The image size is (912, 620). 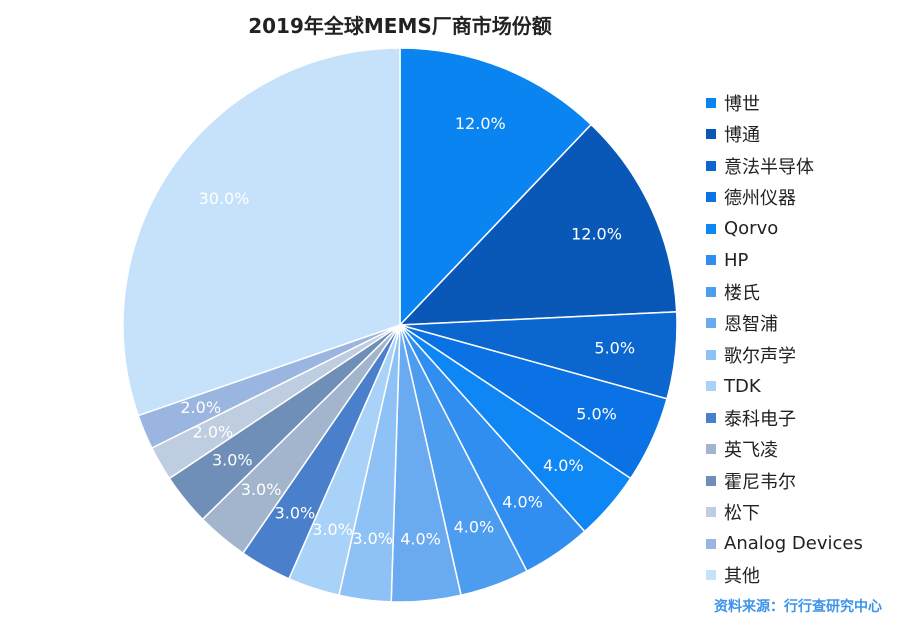 I want to click on legend-label: 泰科电子, so click(x=760, y=419).